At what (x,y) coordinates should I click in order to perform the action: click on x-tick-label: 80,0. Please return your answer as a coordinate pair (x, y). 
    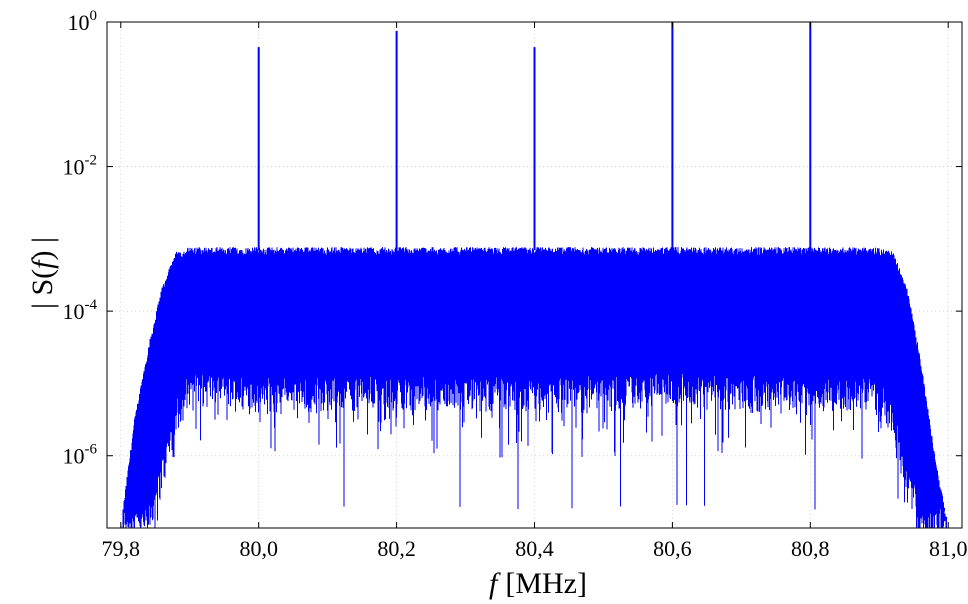
    Looking at the image, I should click on (258, 548).